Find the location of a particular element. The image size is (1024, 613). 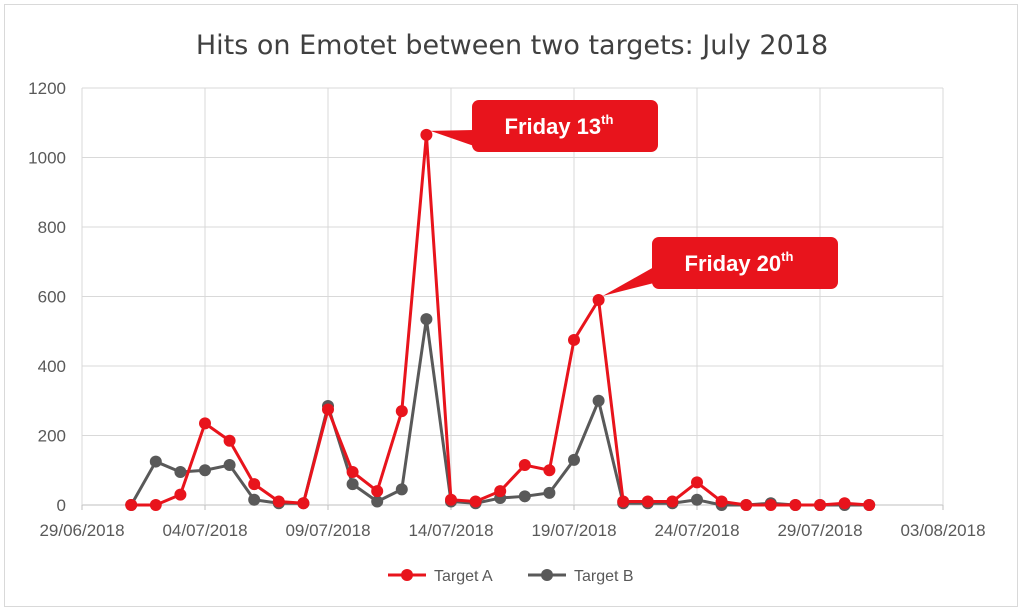

y-tick-label: 200 is located at coordinates (52, 436).